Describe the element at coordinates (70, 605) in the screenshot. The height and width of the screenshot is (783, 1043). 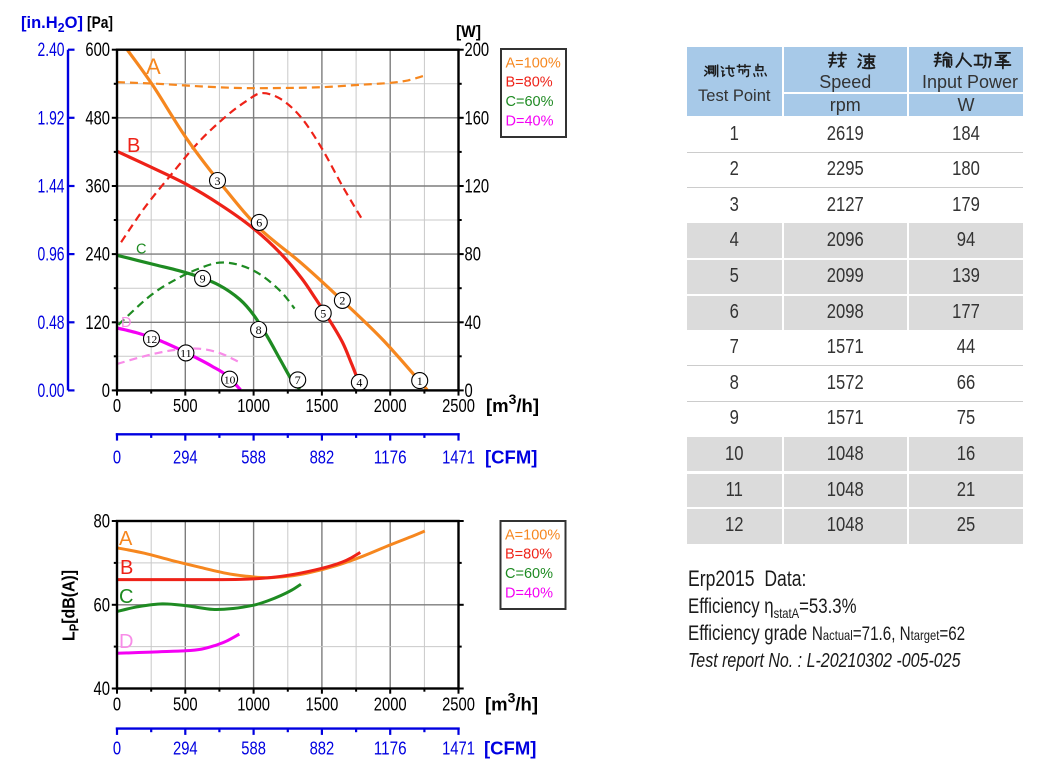
I see `svg-text: LP[dB(A)]` at that location.